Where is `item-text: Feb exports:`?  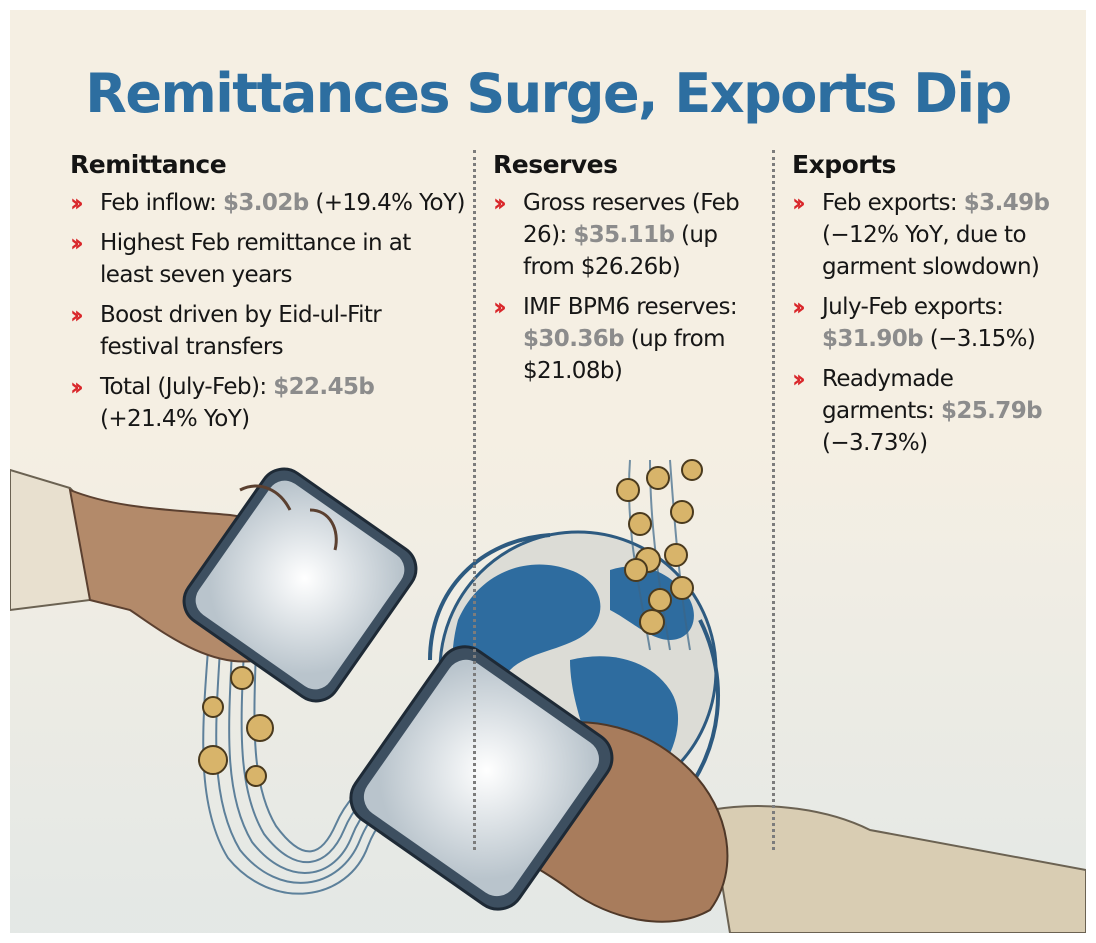 item-text: Feb exports: is located at coordinates (893, 203).